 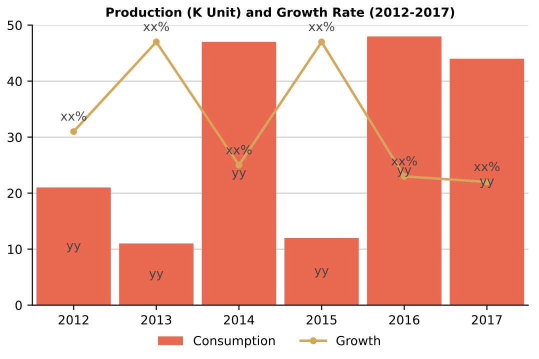 I want to click on y-tick-label: 40, so click(x=14, y=81).